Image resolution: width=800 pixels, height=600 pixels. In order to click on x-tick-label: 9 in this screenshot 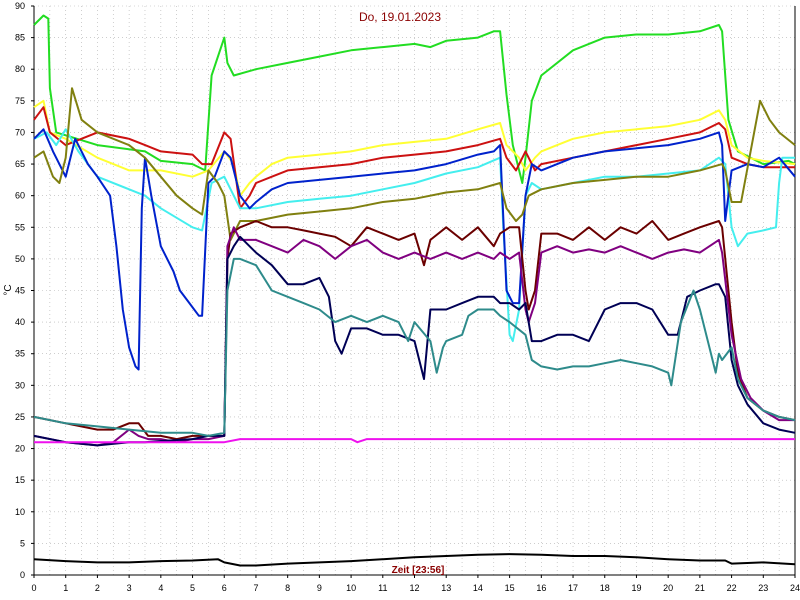, I will do `click(319, 588)`.